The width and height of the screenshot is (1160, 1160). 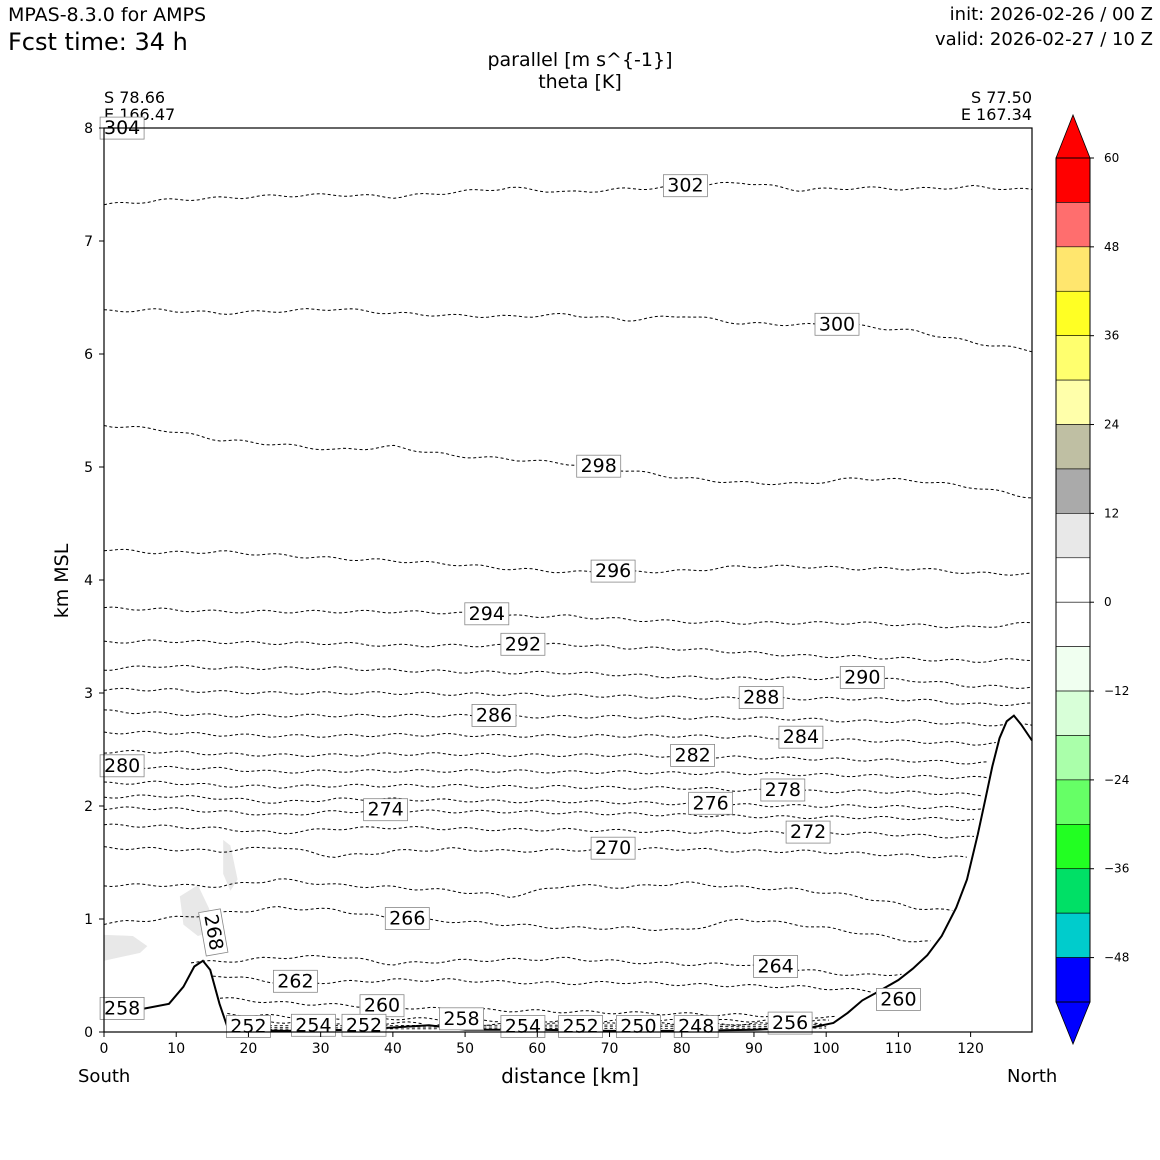 I want to click on x-tick-label: 0, so click(x=104, y=1049).